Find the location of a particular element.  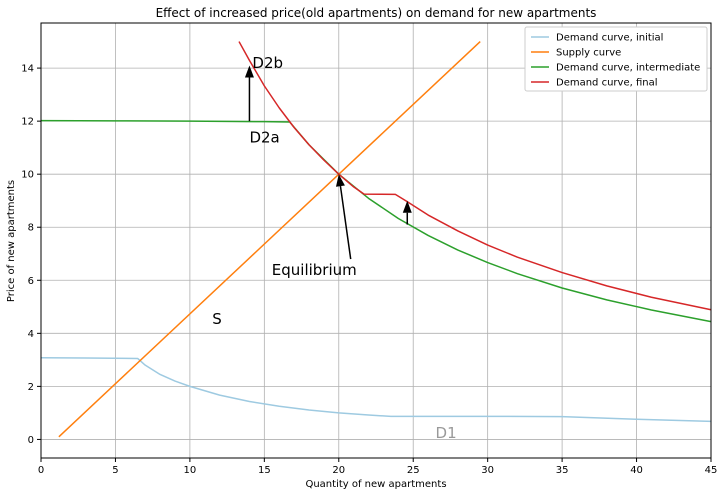

legend-label: Demand curve, final is located at coordinates (607, 83).